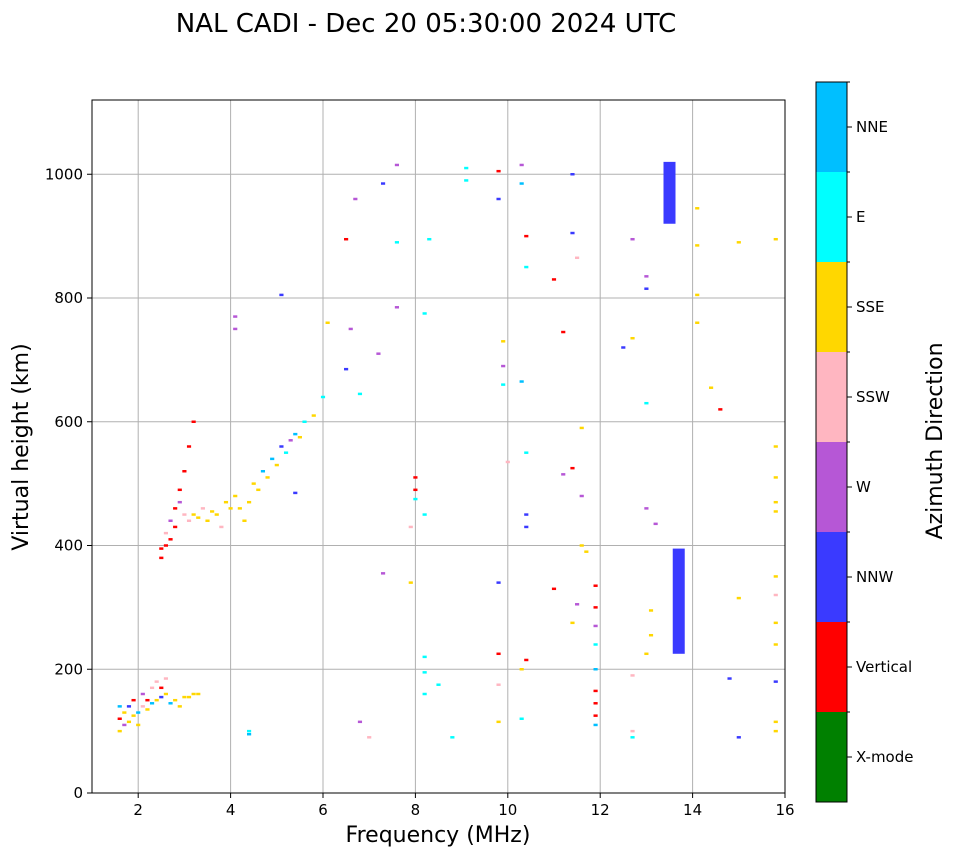 This screenshot has height=857, width=958. Describe the element at coordinates (884, 757) in the screenshot. I see `colorbar-label: X-mode` at that location.